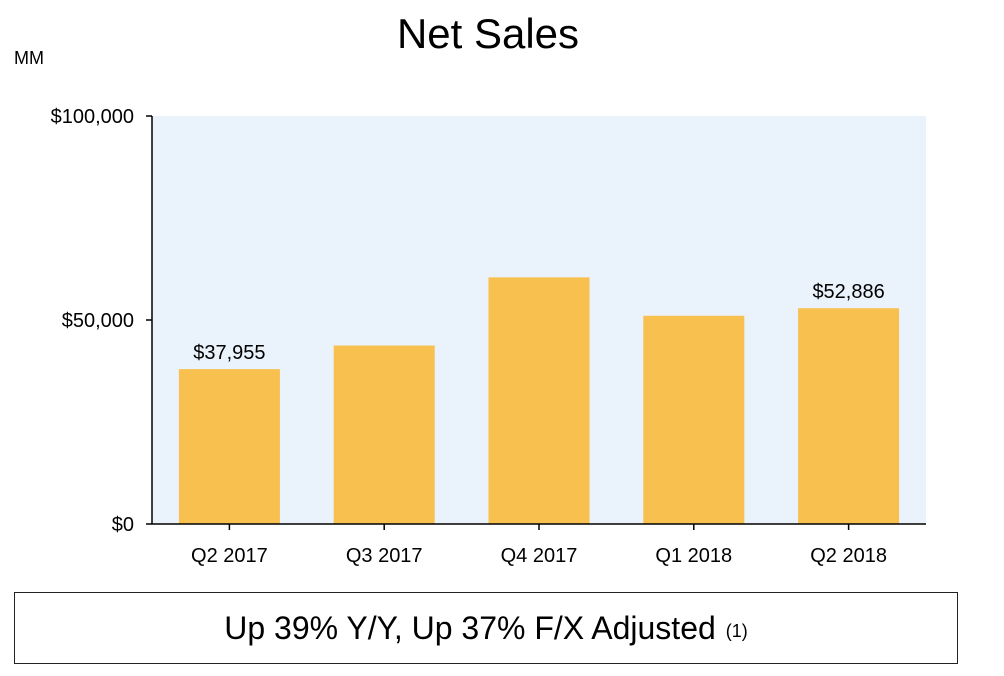 The height and width of the screenshot is (676, 1004). Describe the element at coordinates (229, 353) in the screenshot. I see `data-label: $37,955` at that location.